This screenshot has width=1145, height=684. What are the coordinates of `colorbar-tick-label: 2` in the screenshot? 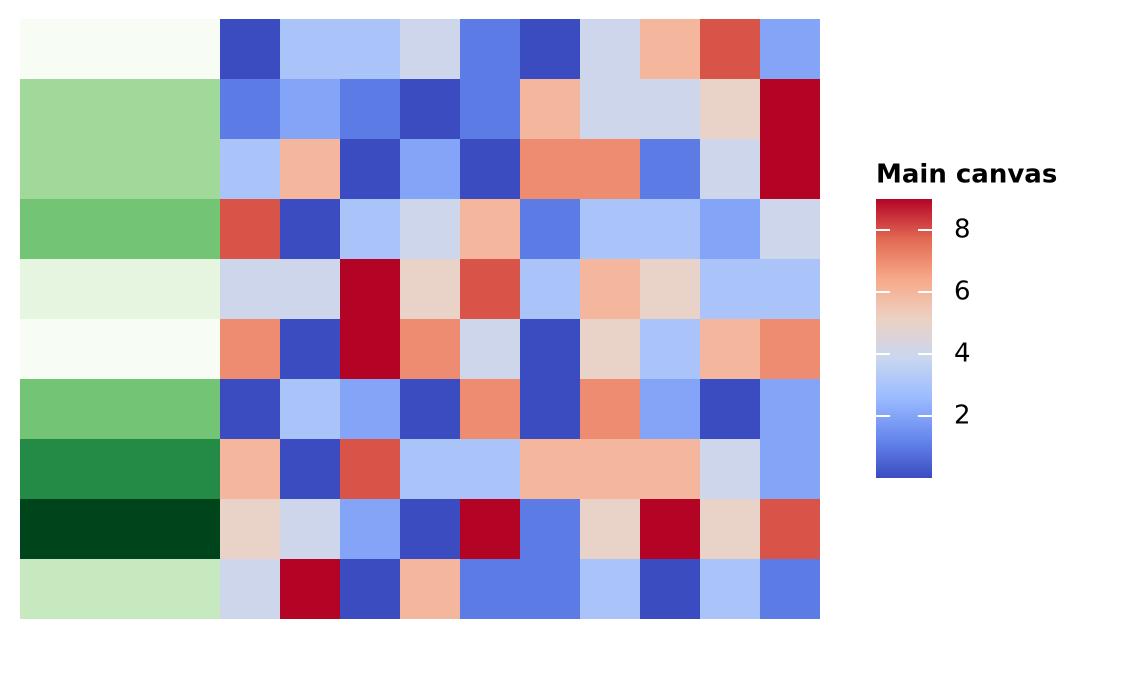 It's located at (962, 416).